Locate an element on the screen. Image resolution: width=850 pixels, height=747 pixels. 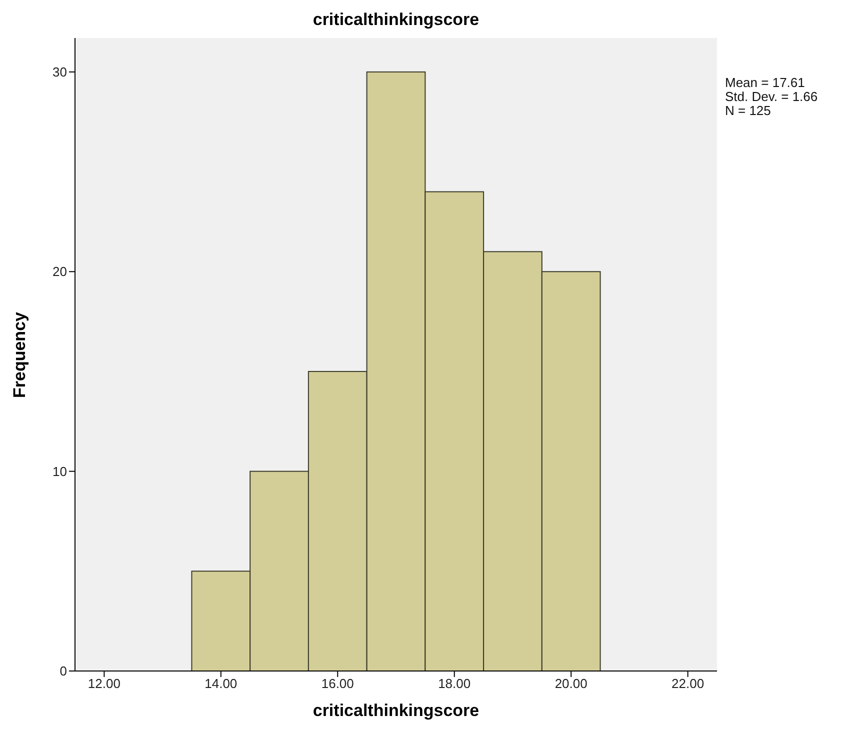
chart-title: criticalthinkingscore is located at coordinates (396, 20).